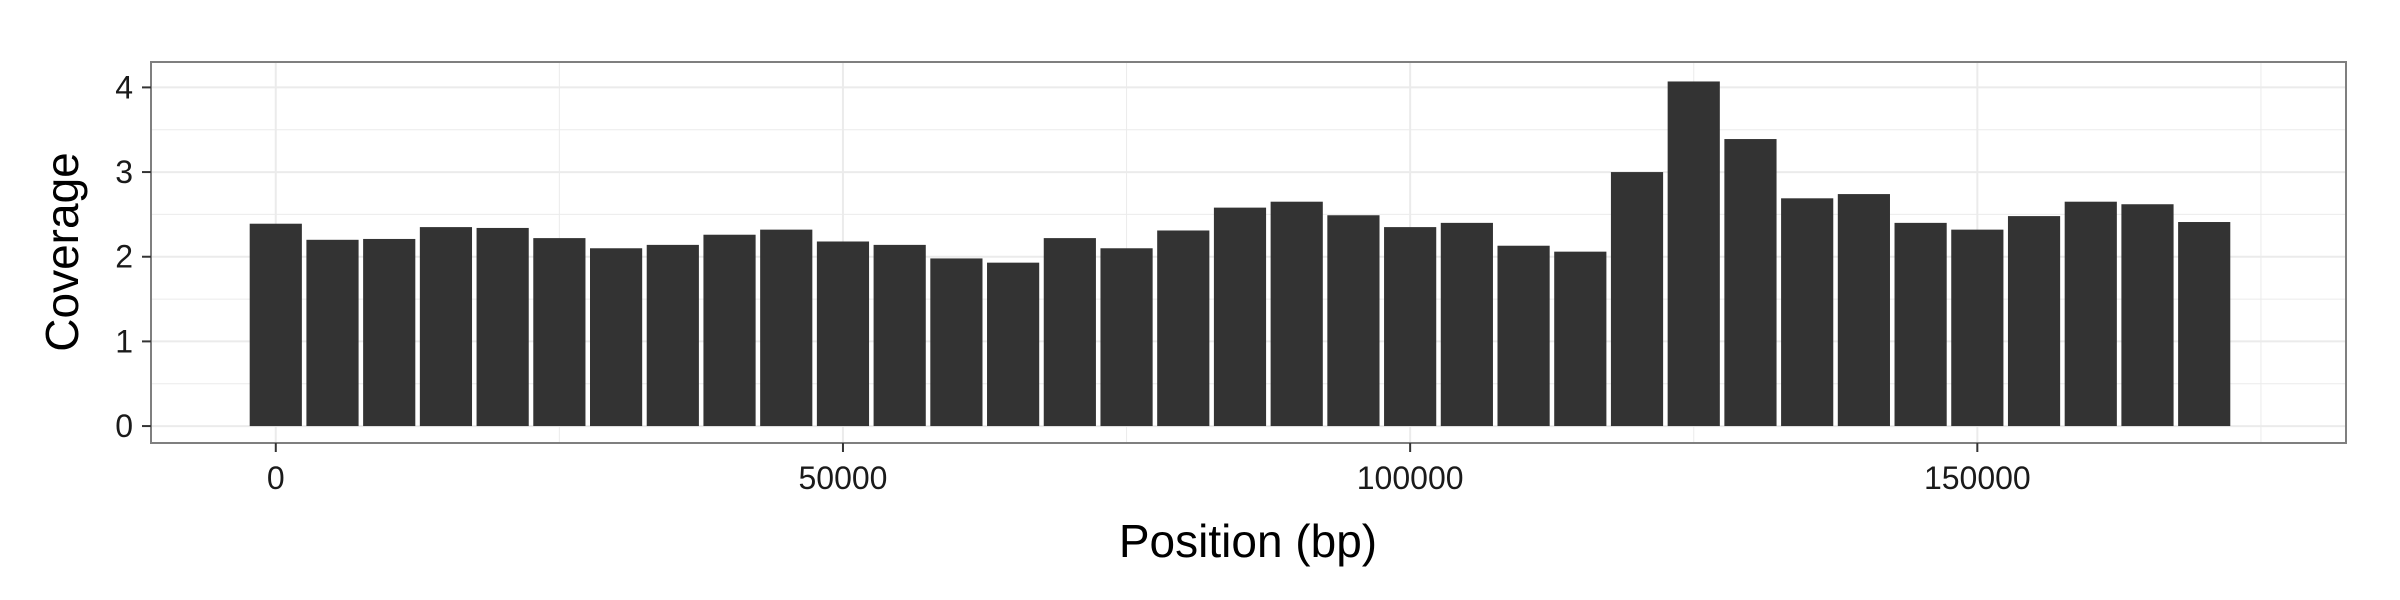  Describe the element at coordinates (124, 87) in the screenshot. I see `y-tick-label: 4` at that location.